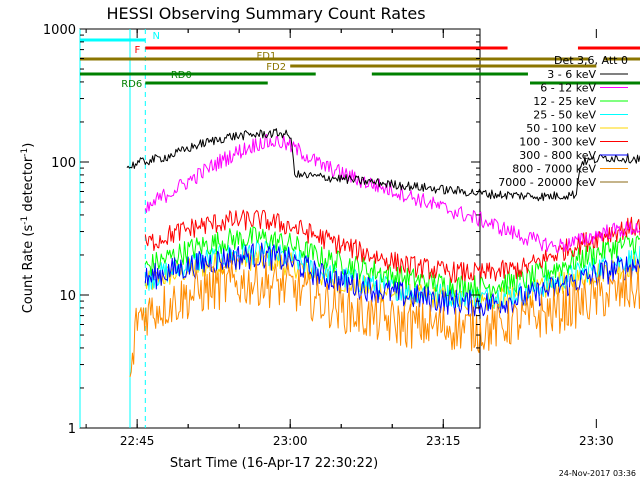  I want to click on flag-label-n: N, so click(155, 36).